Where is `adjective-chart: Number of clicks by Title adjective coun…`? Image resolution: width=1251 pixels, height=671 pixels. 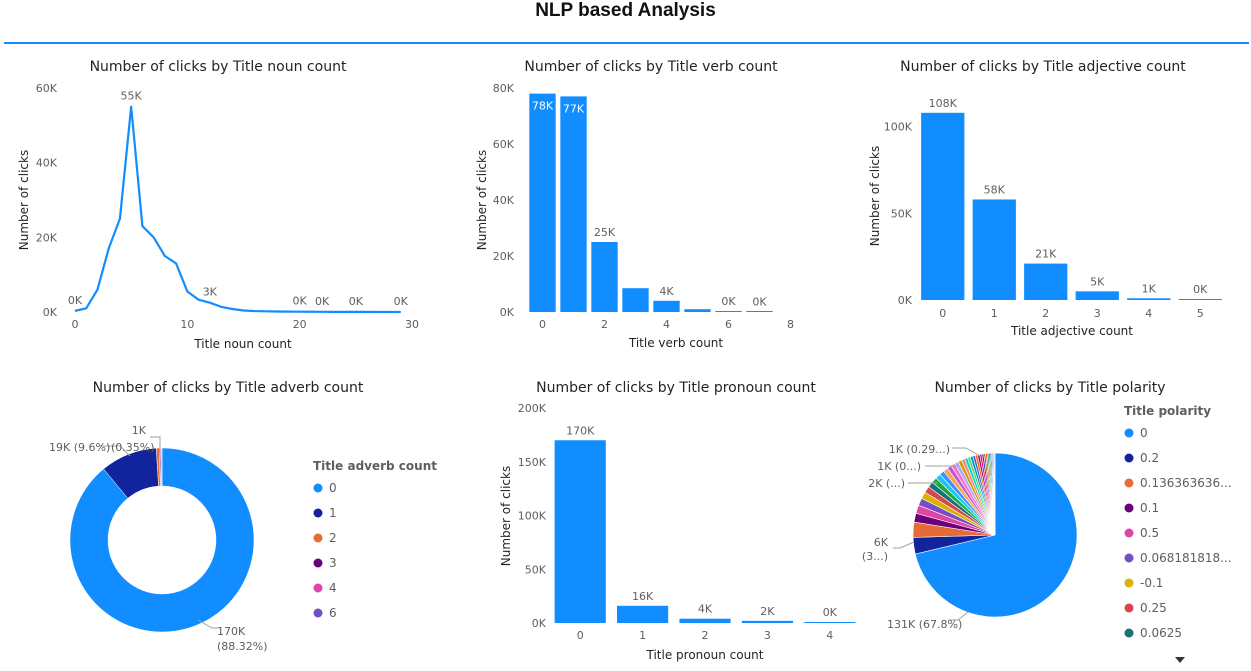 adjective-chart: Number of clicks by Title adjective coun… is located at coordinates (1045, 198).